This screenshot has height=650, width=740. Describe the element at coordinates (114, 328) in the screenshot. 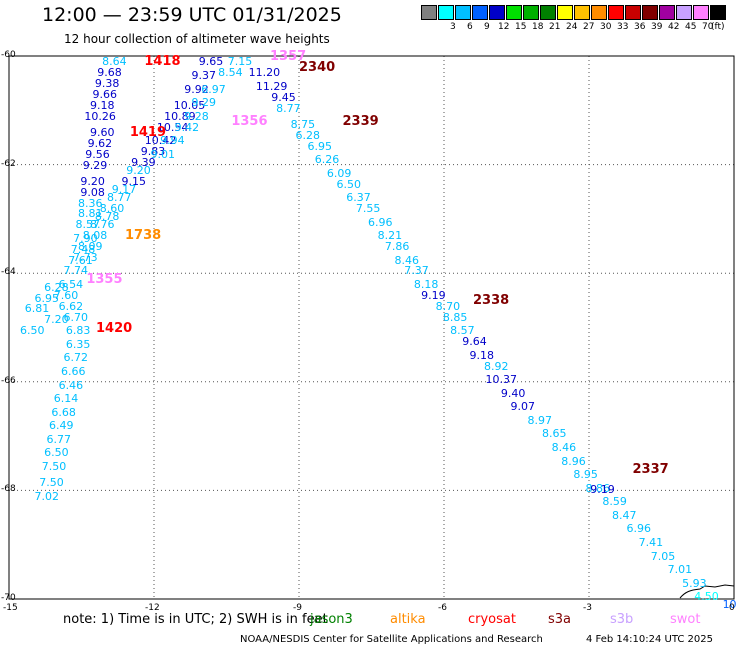

I see `pass-time-label: 1420` at that location.